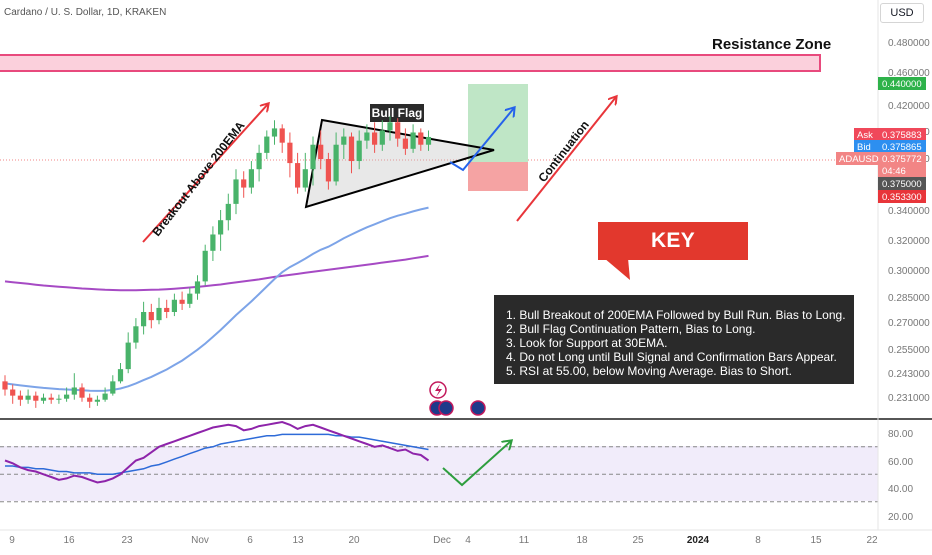 This screenshot has height=555, width=932. What do you see at coordinates (617, 269) in the screenshot?
I see `key-takeaways-pointer` at bounding box center [617, 269].